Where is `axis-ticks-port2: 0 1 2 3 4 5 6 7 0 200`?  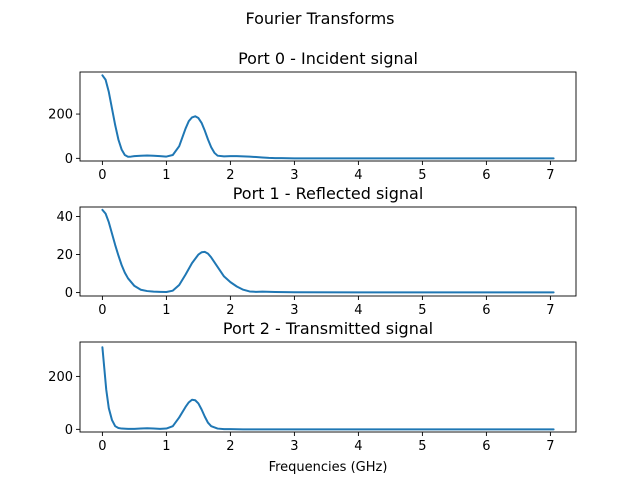
axis-ticks-port2: 0 1 2 3 4 5 6 7 0 200 is located at coordinates (301, 412).